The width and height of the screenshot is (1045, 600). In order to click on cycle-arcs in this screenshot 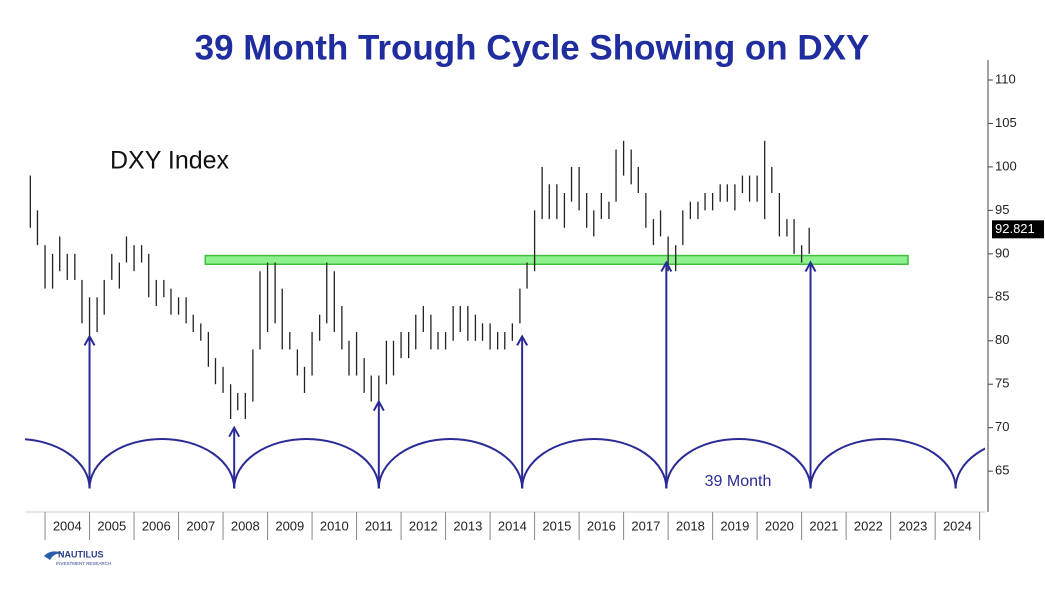, I will do `click(505, 463)`.